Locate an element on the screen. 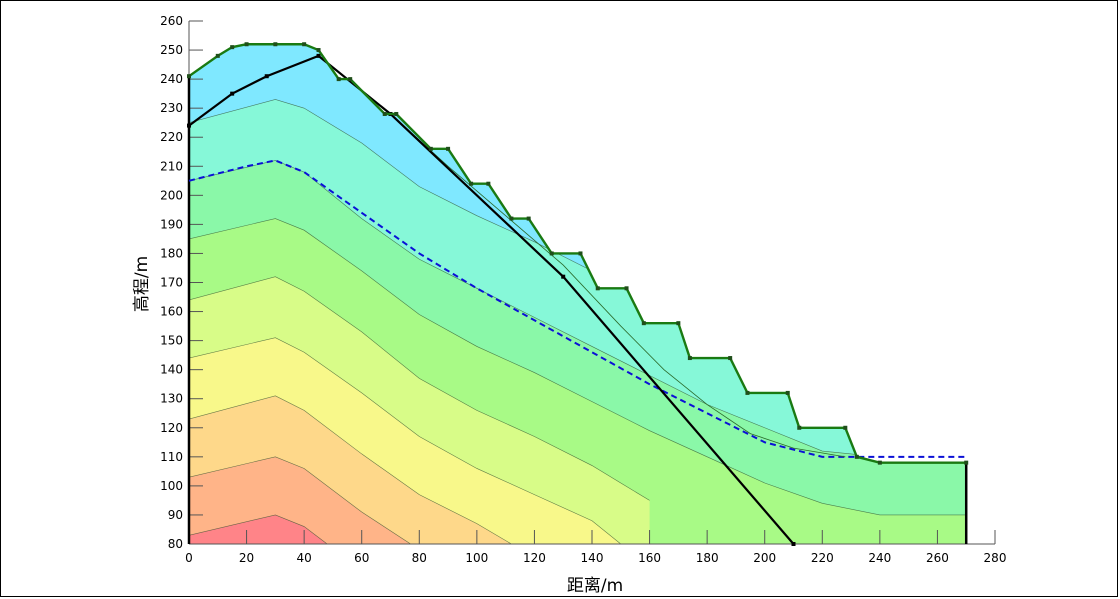  y-tick-label-230: 230 is located at coordinates (171, 108).